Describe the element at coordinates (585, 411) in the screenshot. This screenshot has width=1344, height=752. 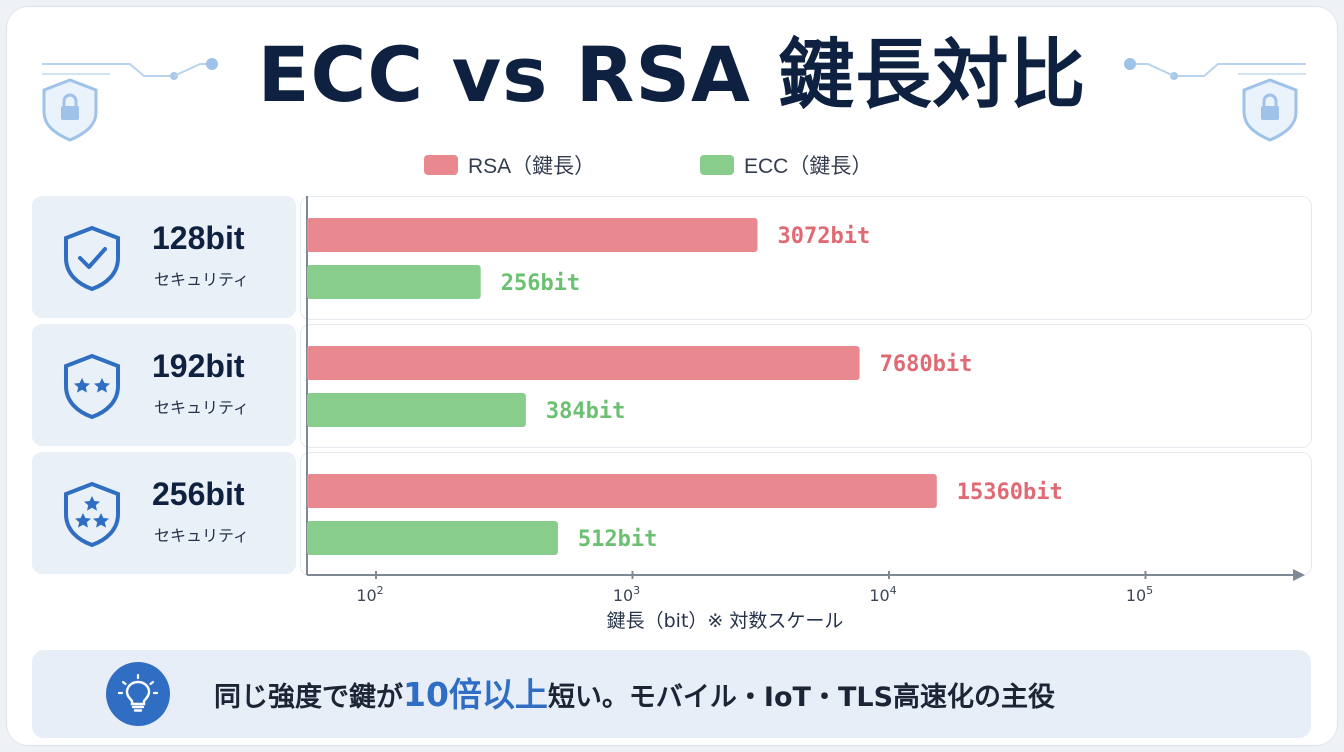
I see `bar-label-ecc: 384bit` at that location.